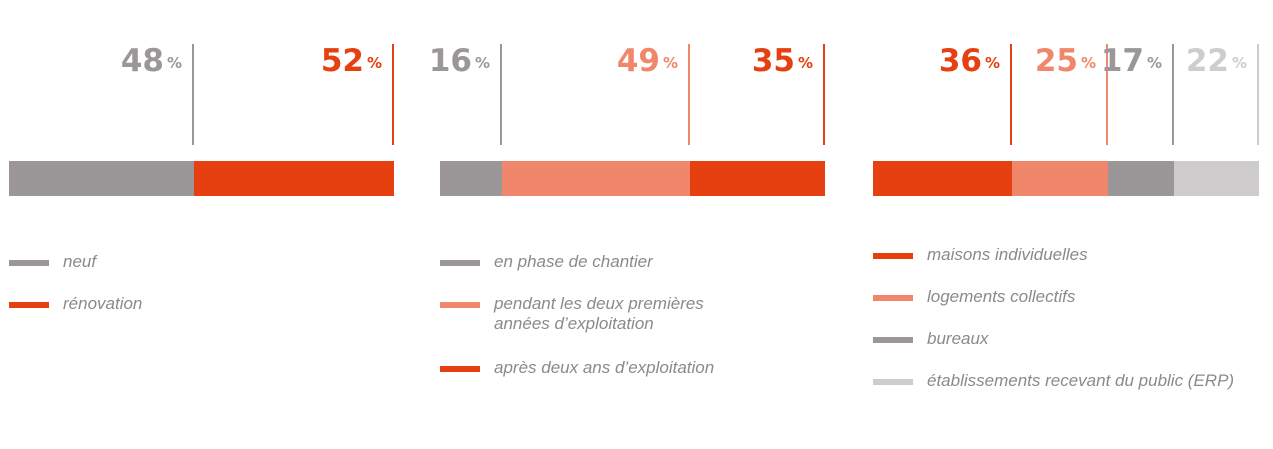  Describe the element at coordinates (471, 178) in the screenshot. I see `bar-segment-en-phase-de-chantier` at that location.